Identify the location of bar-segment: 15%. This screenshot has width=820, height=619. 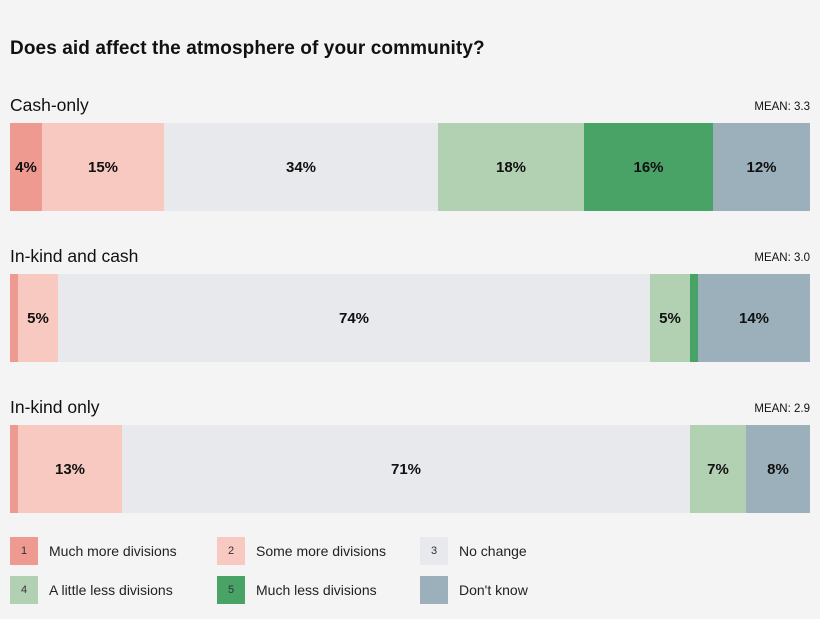
(103, 167).